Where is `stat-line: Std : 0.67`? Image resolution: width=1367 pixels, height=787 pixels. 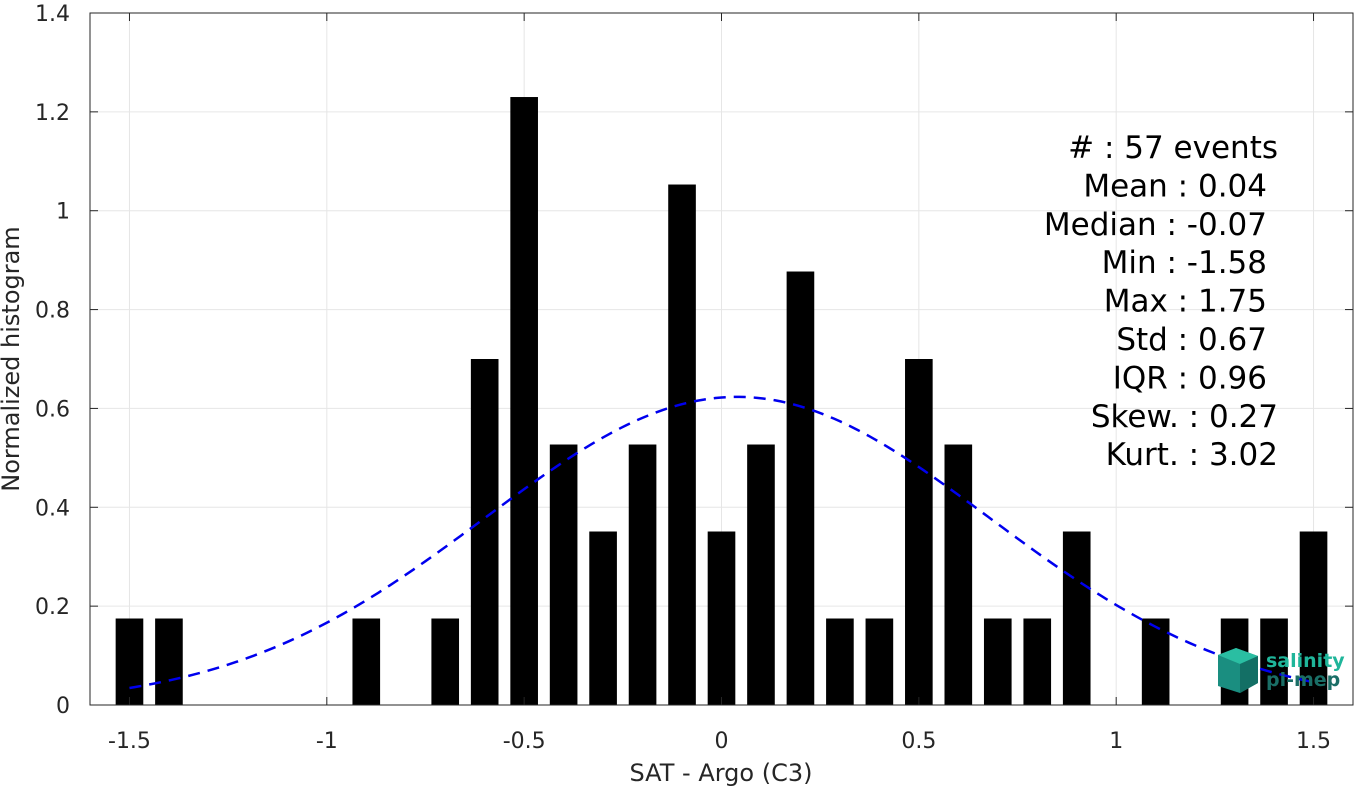
stat-line: Std : 0.67 is located at coordinates (1191, 340).